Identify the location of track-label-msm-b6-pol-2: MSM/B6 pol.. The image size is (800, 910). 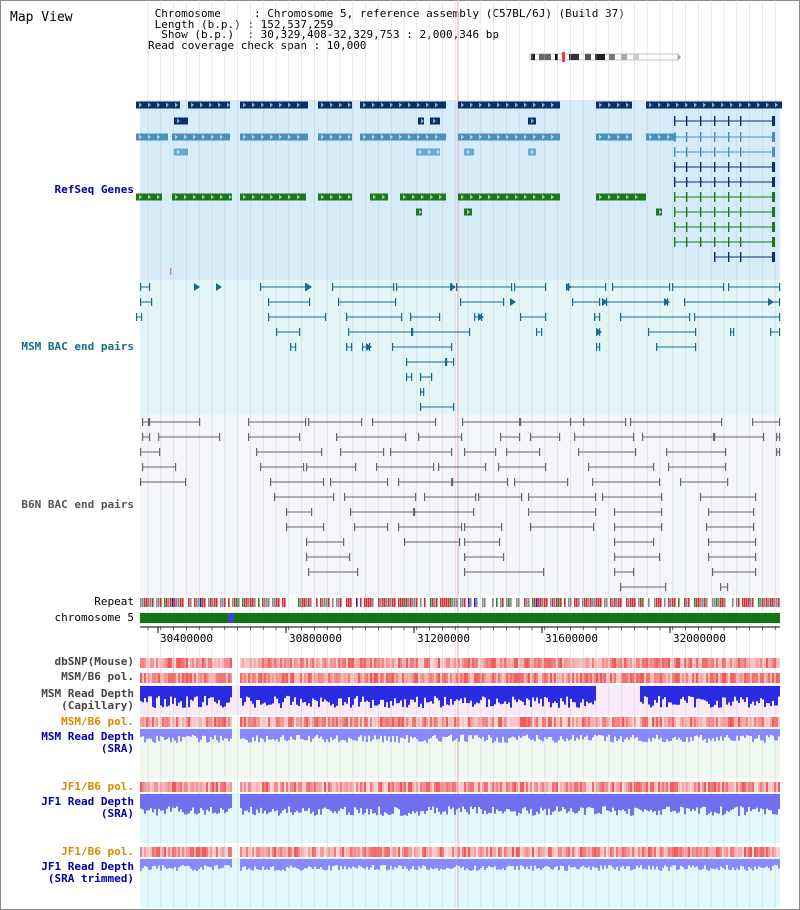
(97, 721).